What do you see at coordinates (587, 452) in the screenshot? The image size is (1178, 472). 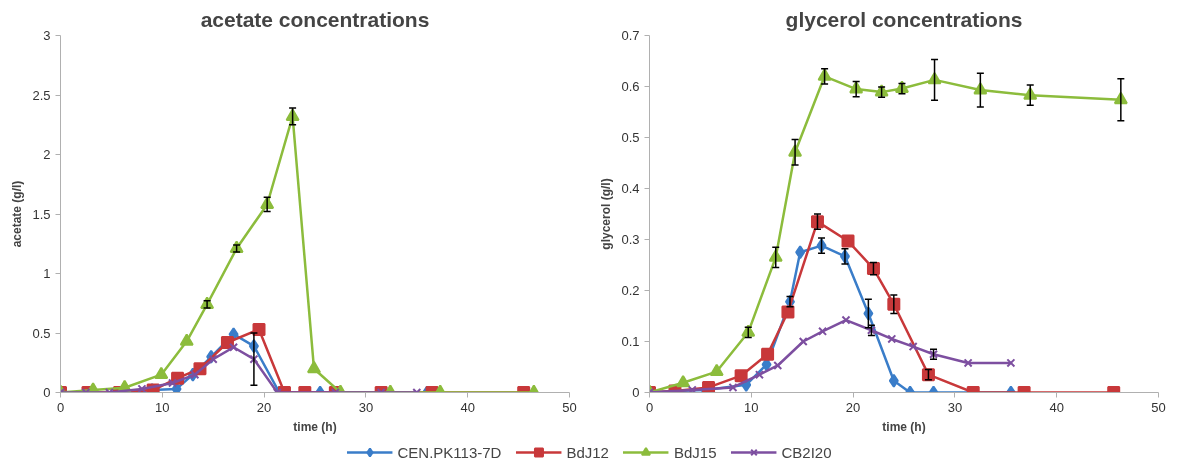 I see `legend-label: BdJ12` at bounding box center [587, 452].